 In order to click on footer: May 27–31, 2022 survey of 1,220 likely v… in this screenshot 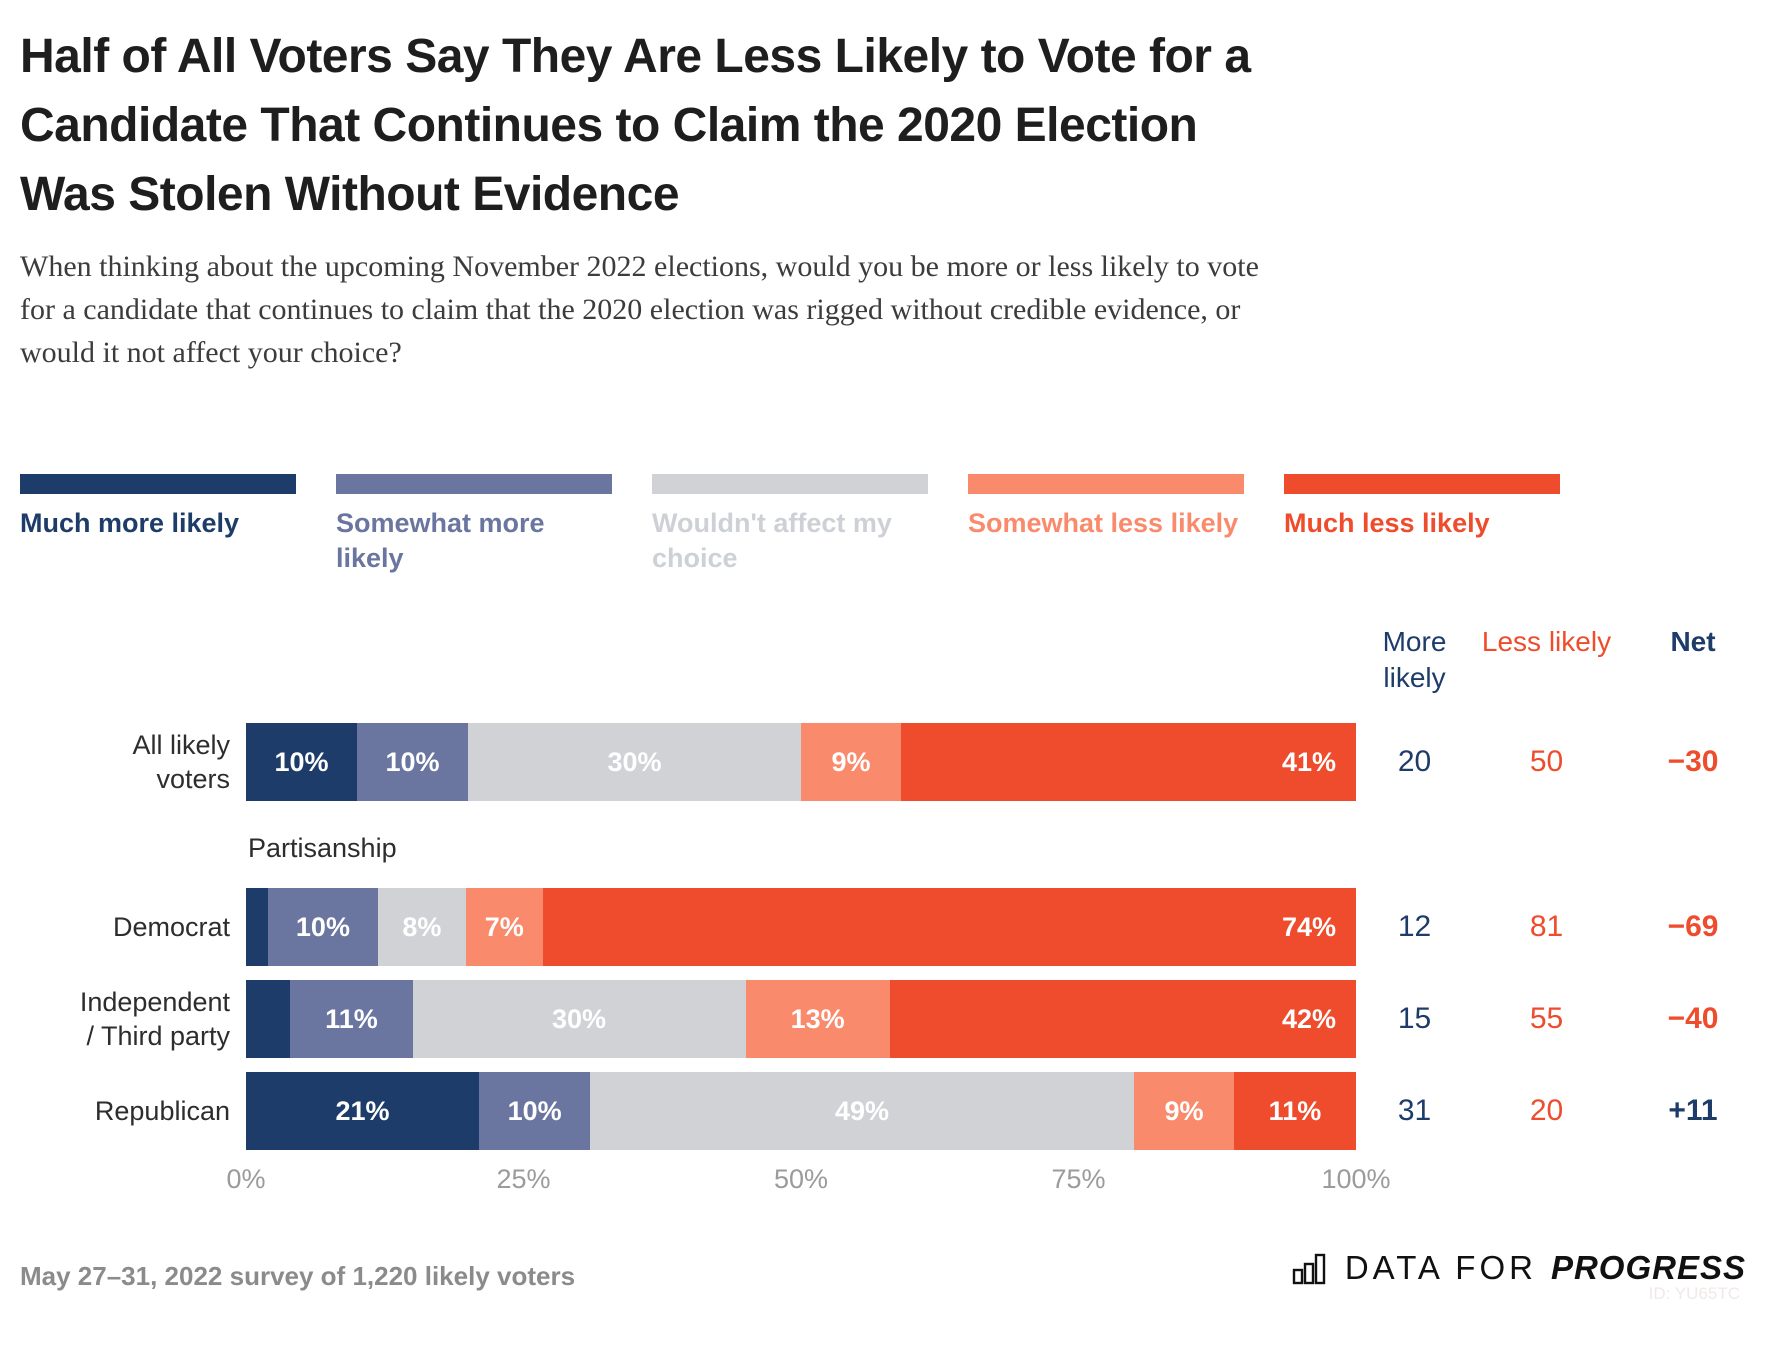, I will do `click(883, 1276)`.